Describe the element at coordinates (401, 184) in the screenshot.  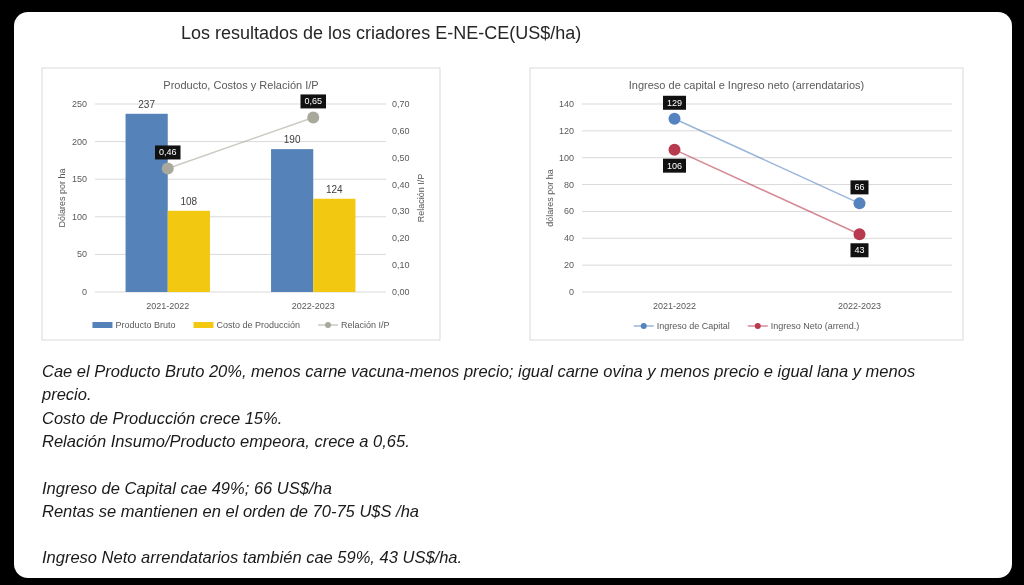
I see `y2-tick-label: 0,40` at that location.